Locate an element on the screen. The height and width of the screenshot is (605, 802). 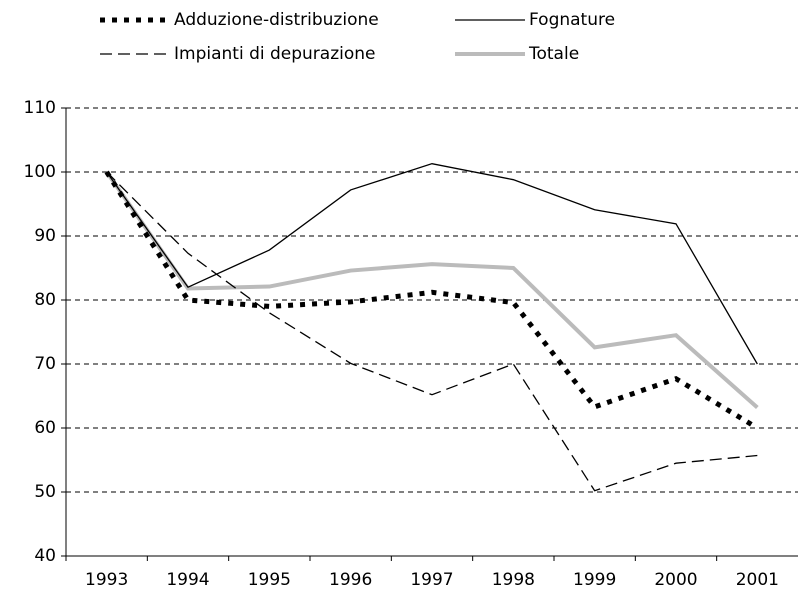
legend-label: Totale is located at coordinates (553, 54).